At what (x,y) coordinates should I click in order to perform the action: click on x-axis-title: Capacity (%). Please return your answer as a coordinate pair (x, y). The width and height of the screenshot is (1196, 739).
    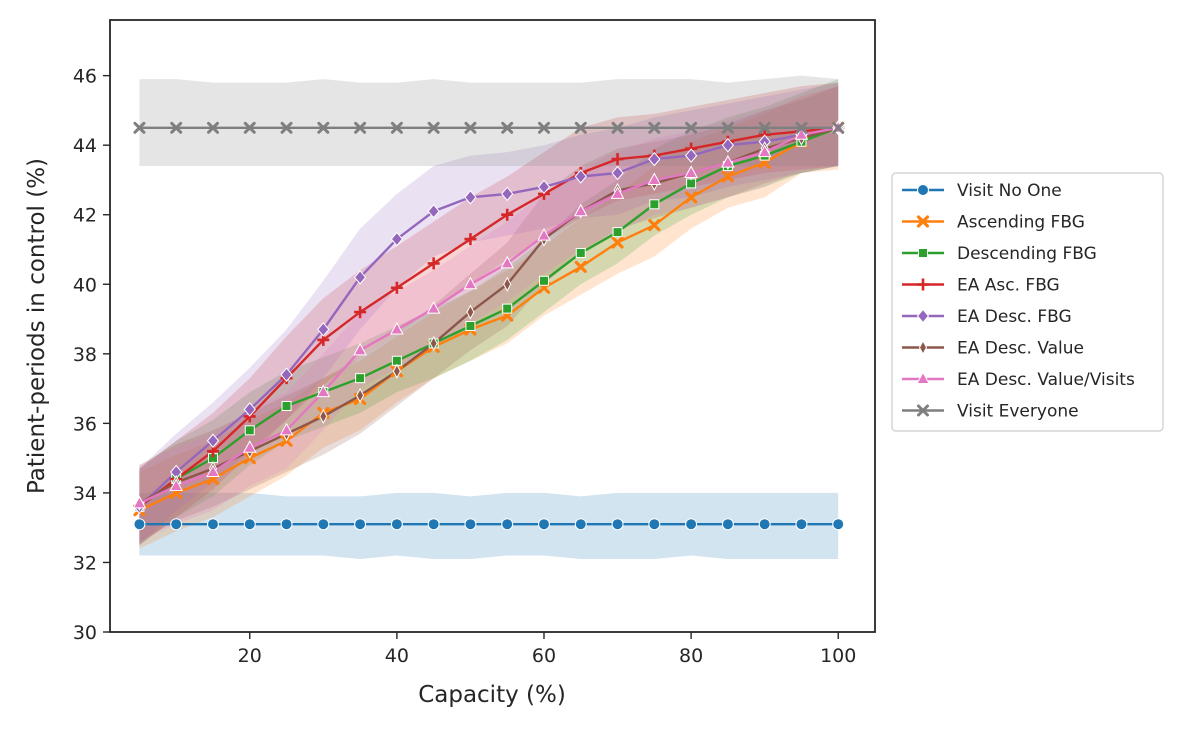
    Looking at the image, I should click on (492, 695).